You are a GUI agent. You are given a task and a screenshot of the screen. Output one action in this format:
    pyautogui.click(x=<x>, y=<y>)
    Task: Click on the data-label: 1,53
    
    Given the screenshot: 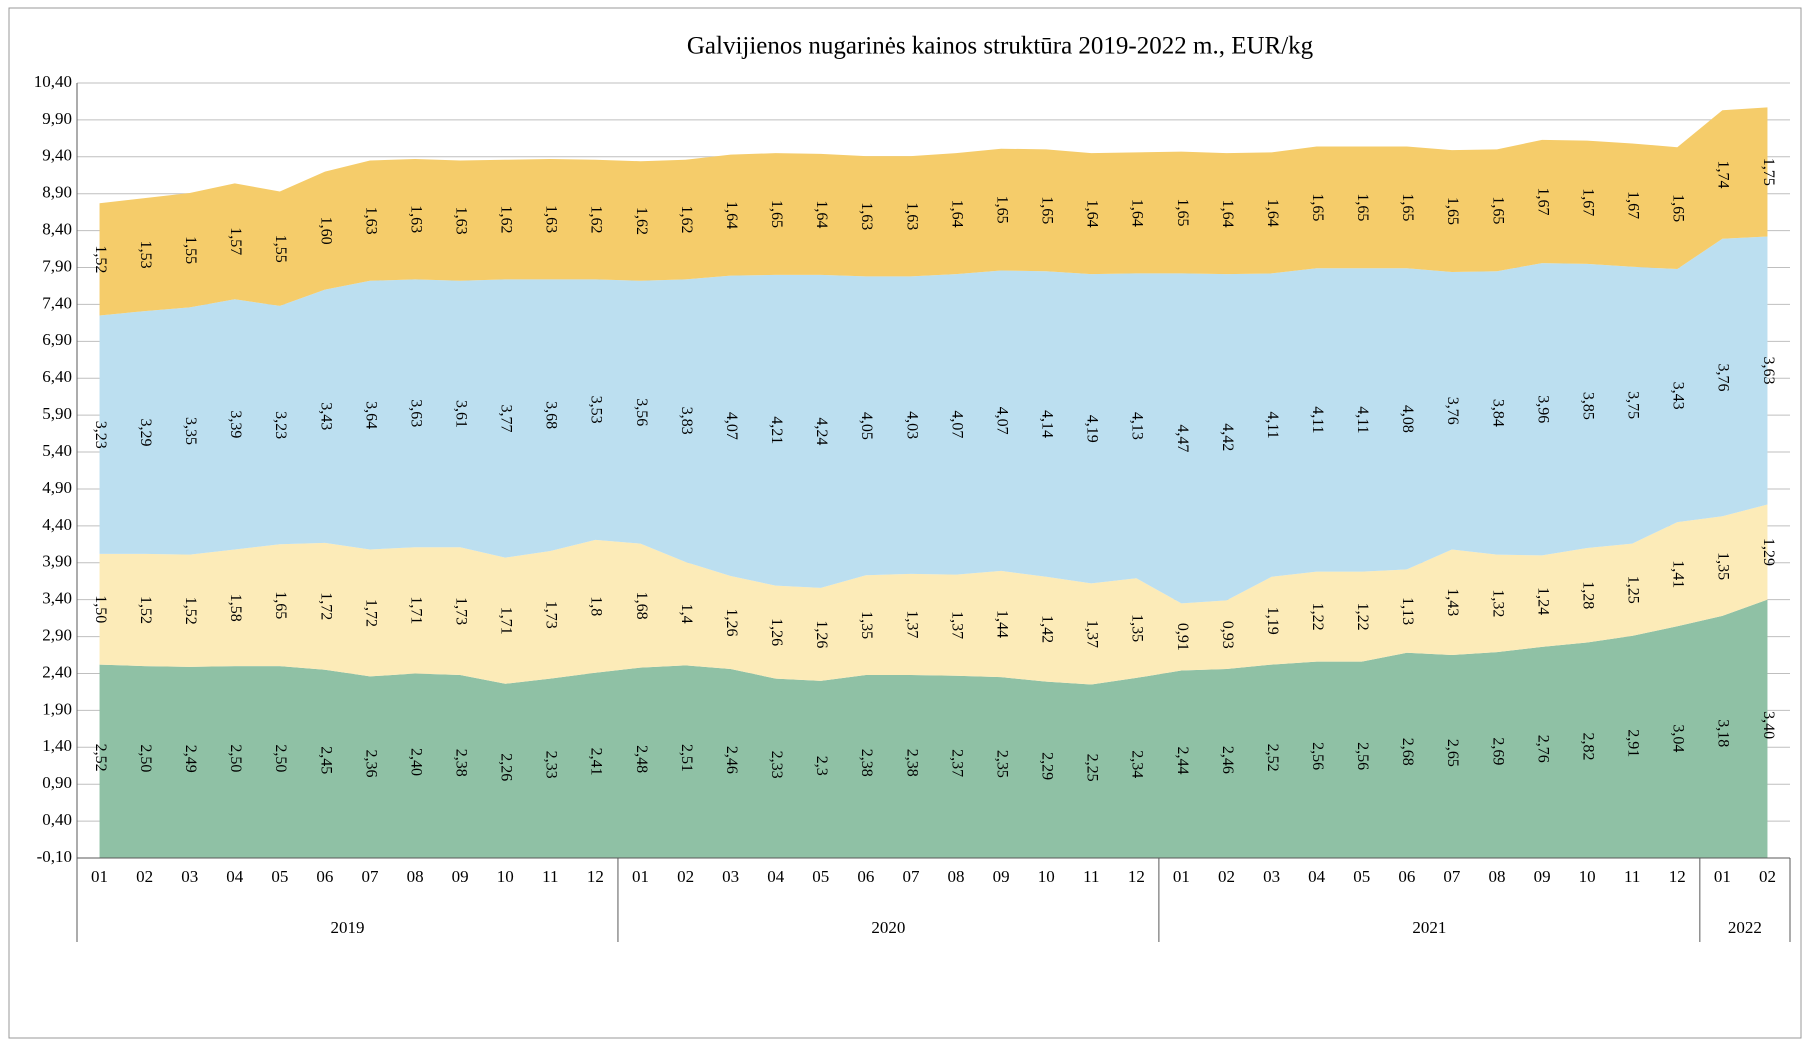 What is the action you would take?
    pyautogui.click(x=145, y=255)
    